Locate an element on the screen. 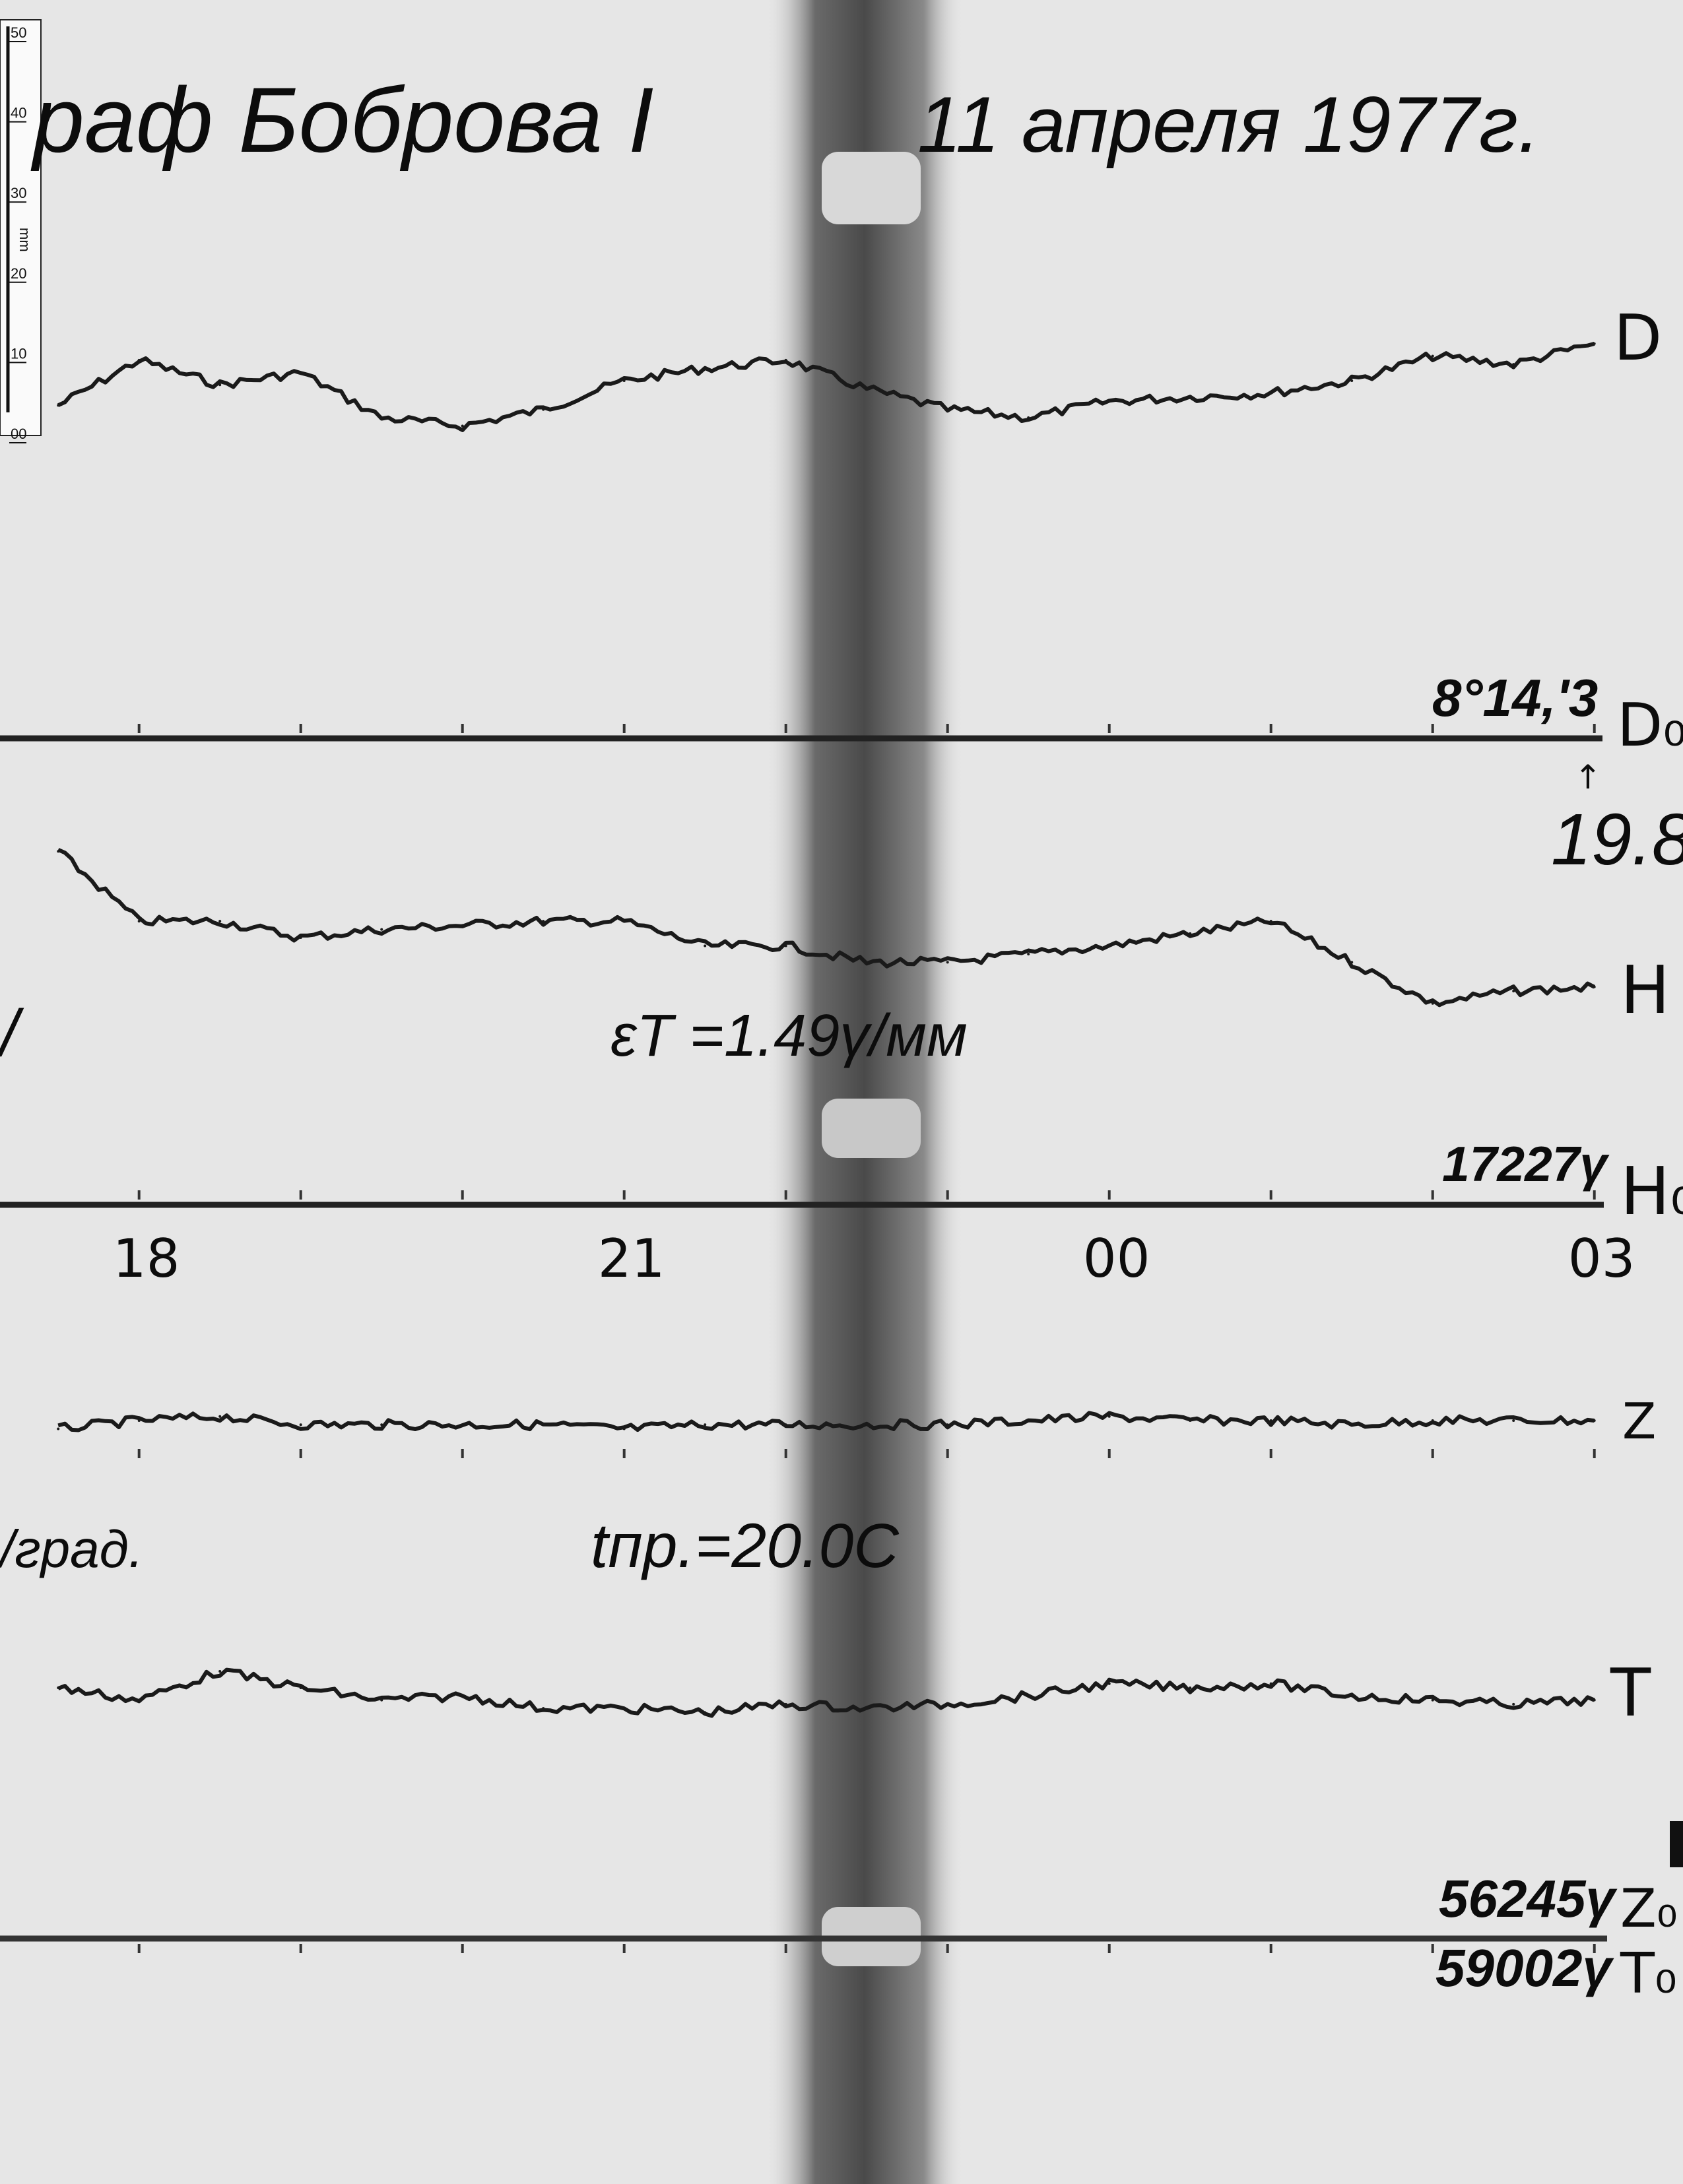  ruler-label: 30 is located at coordinates (18, 193).